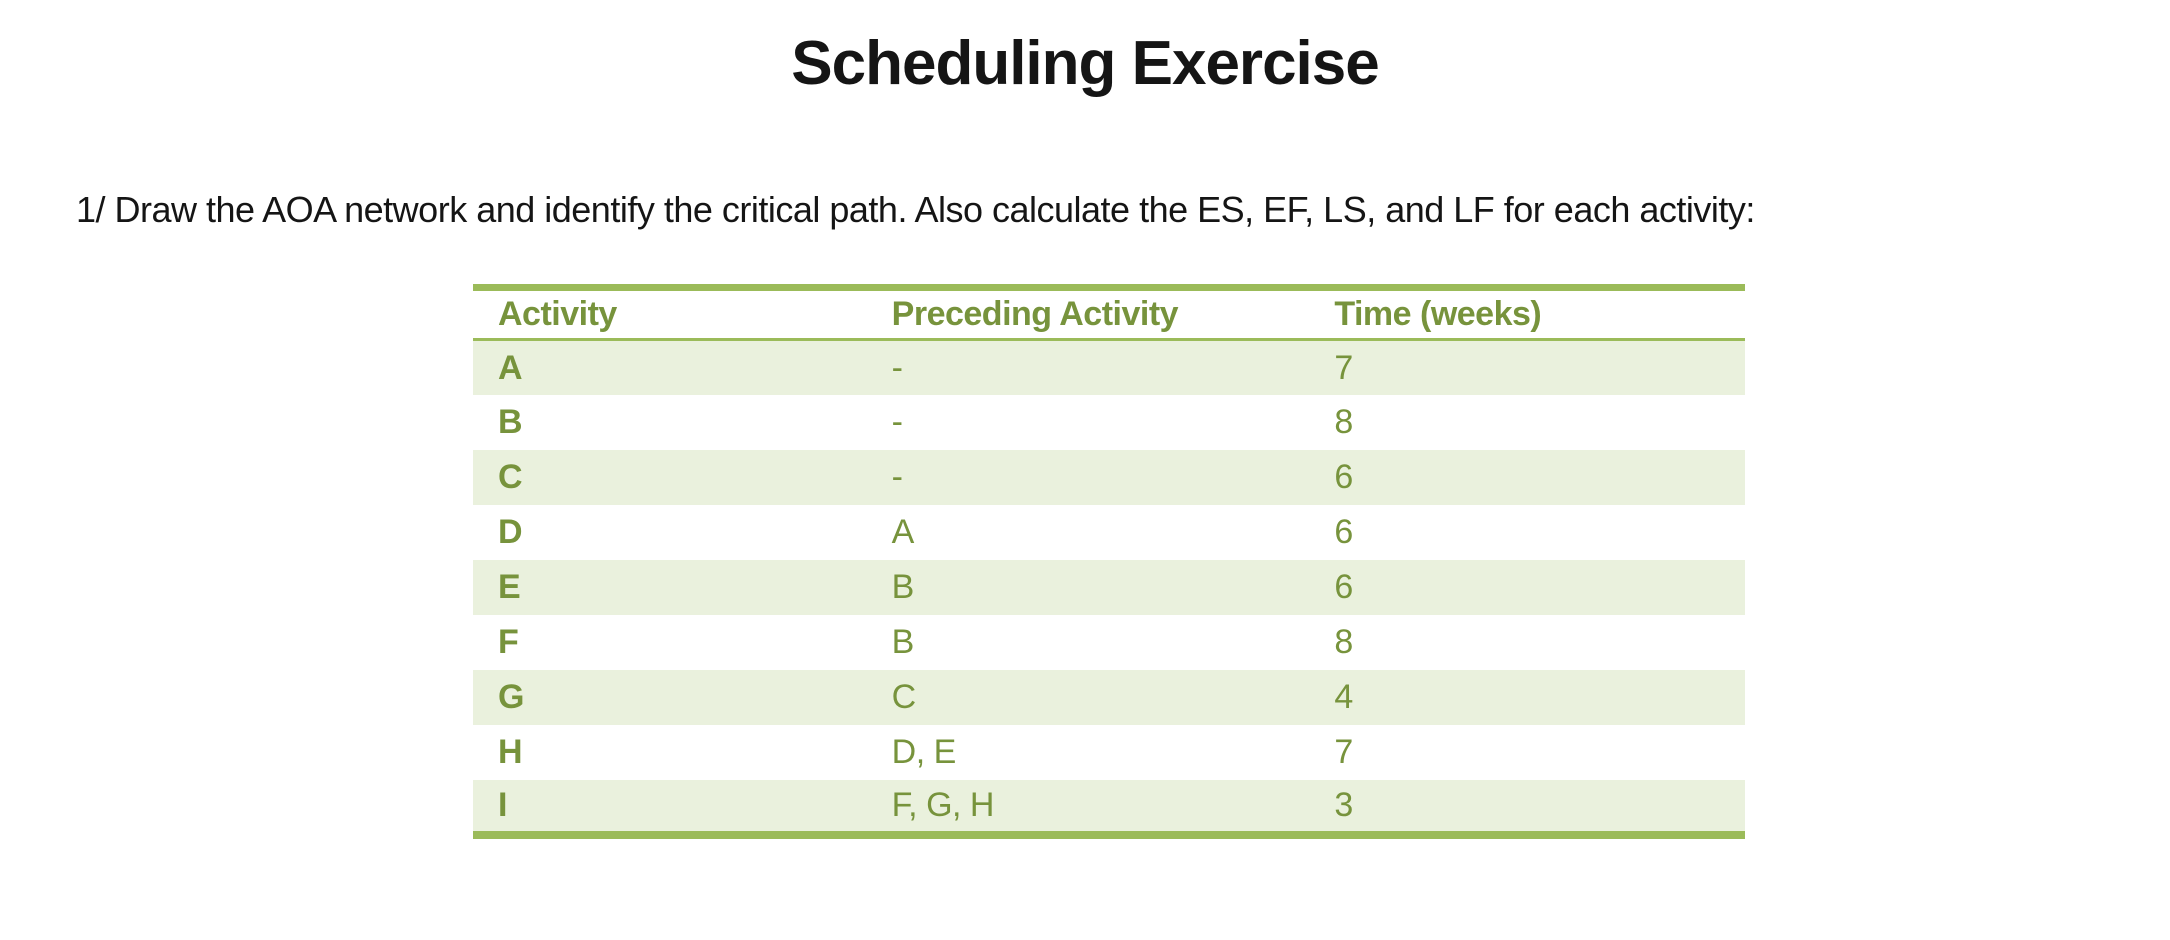 The height and width of the screenshot is (940, 2170). Describe the element at coordinates (511, 696) in the screenshot. I see `activity-cell: G` at that location.